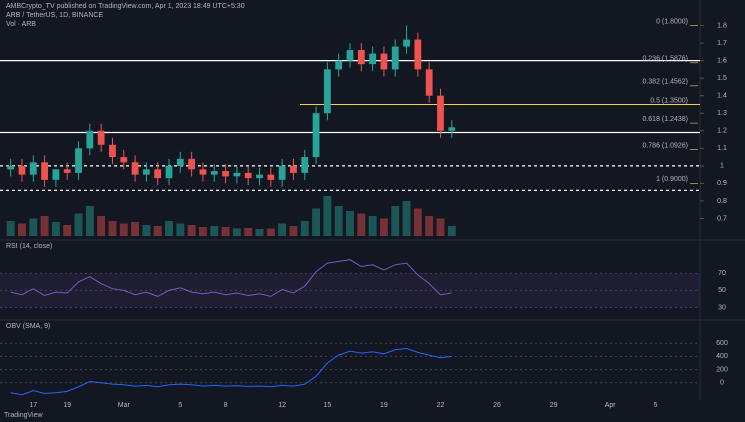  What do you see at coordinates (611, 405) in the screenshot?
I see `x-tick-label: Apr` at bounding box center [611, 405].